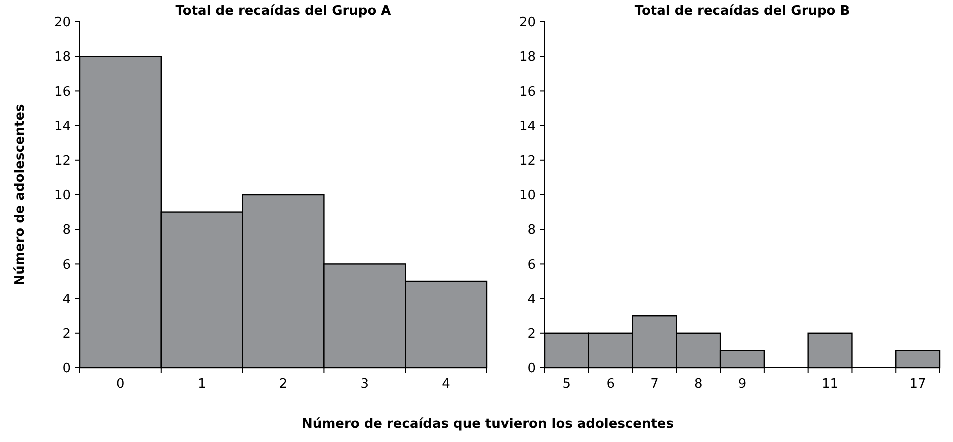 This screenshot has width=953, height=442. I want to click on y-axis-title: Número de adolescentes, so click(20, 195).